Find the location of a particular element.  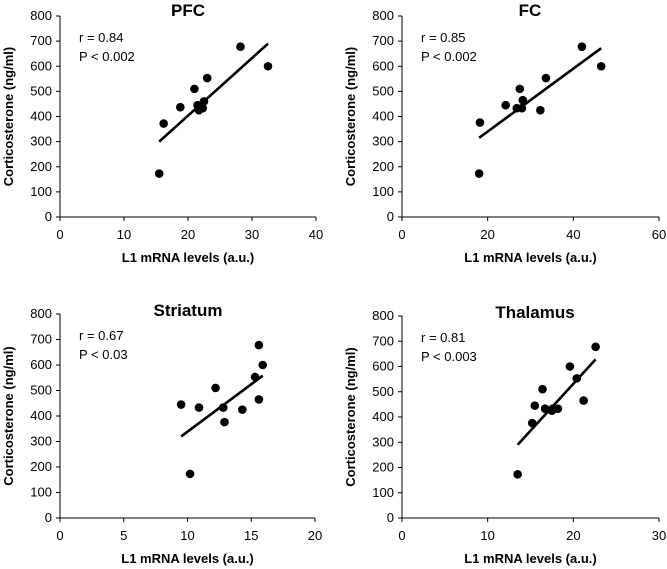

stat-annotation: P < 0.002 is located at coordinates (449, 56).